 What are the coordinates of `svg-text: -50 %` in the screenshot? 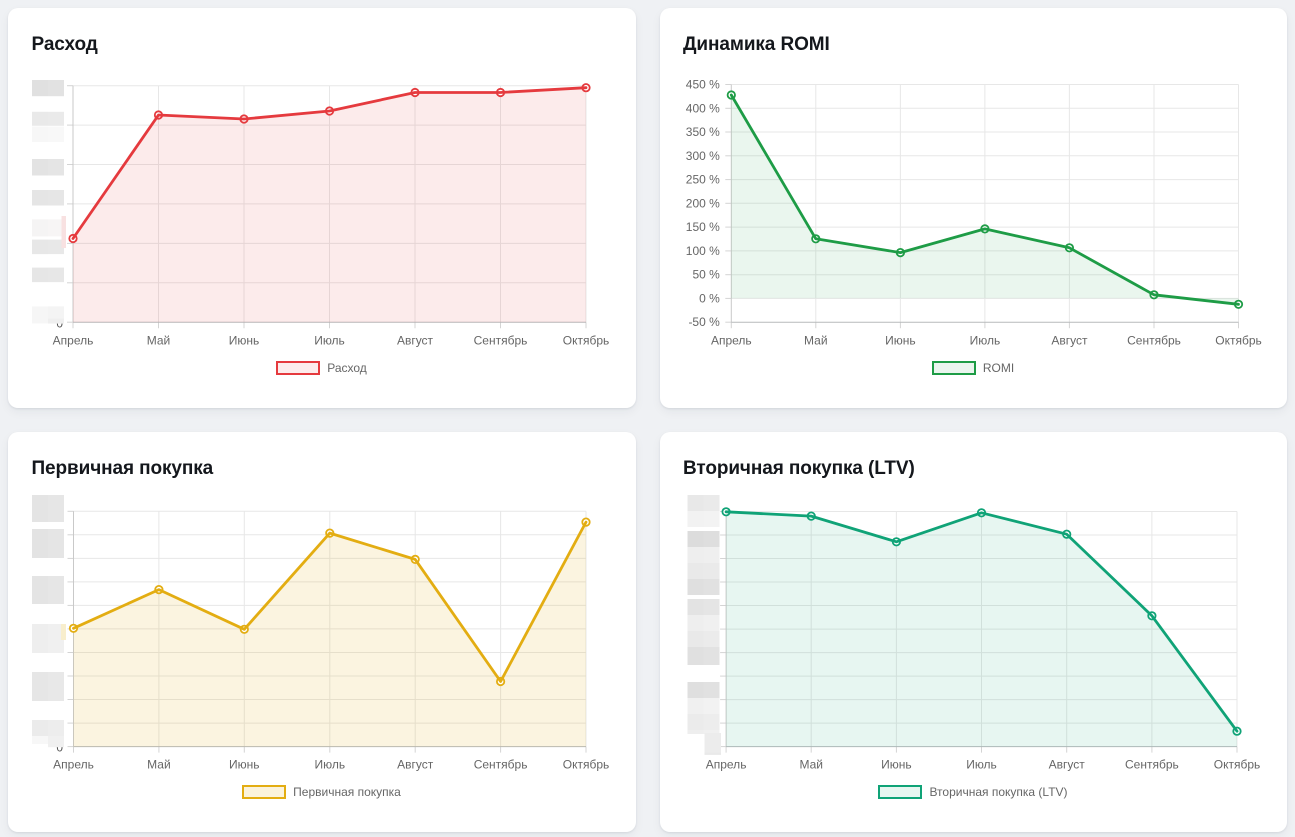 It's located at (704, 322).